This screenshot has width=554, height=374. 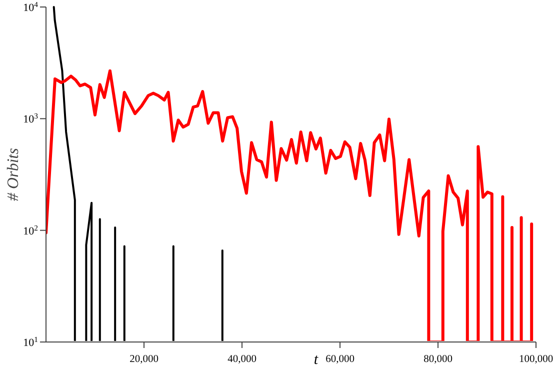 What do you see at coordinates (30, 7) in the screenshot?
I see `y-tick-label: 10$^{4}$` at bounding box center [30, 7].